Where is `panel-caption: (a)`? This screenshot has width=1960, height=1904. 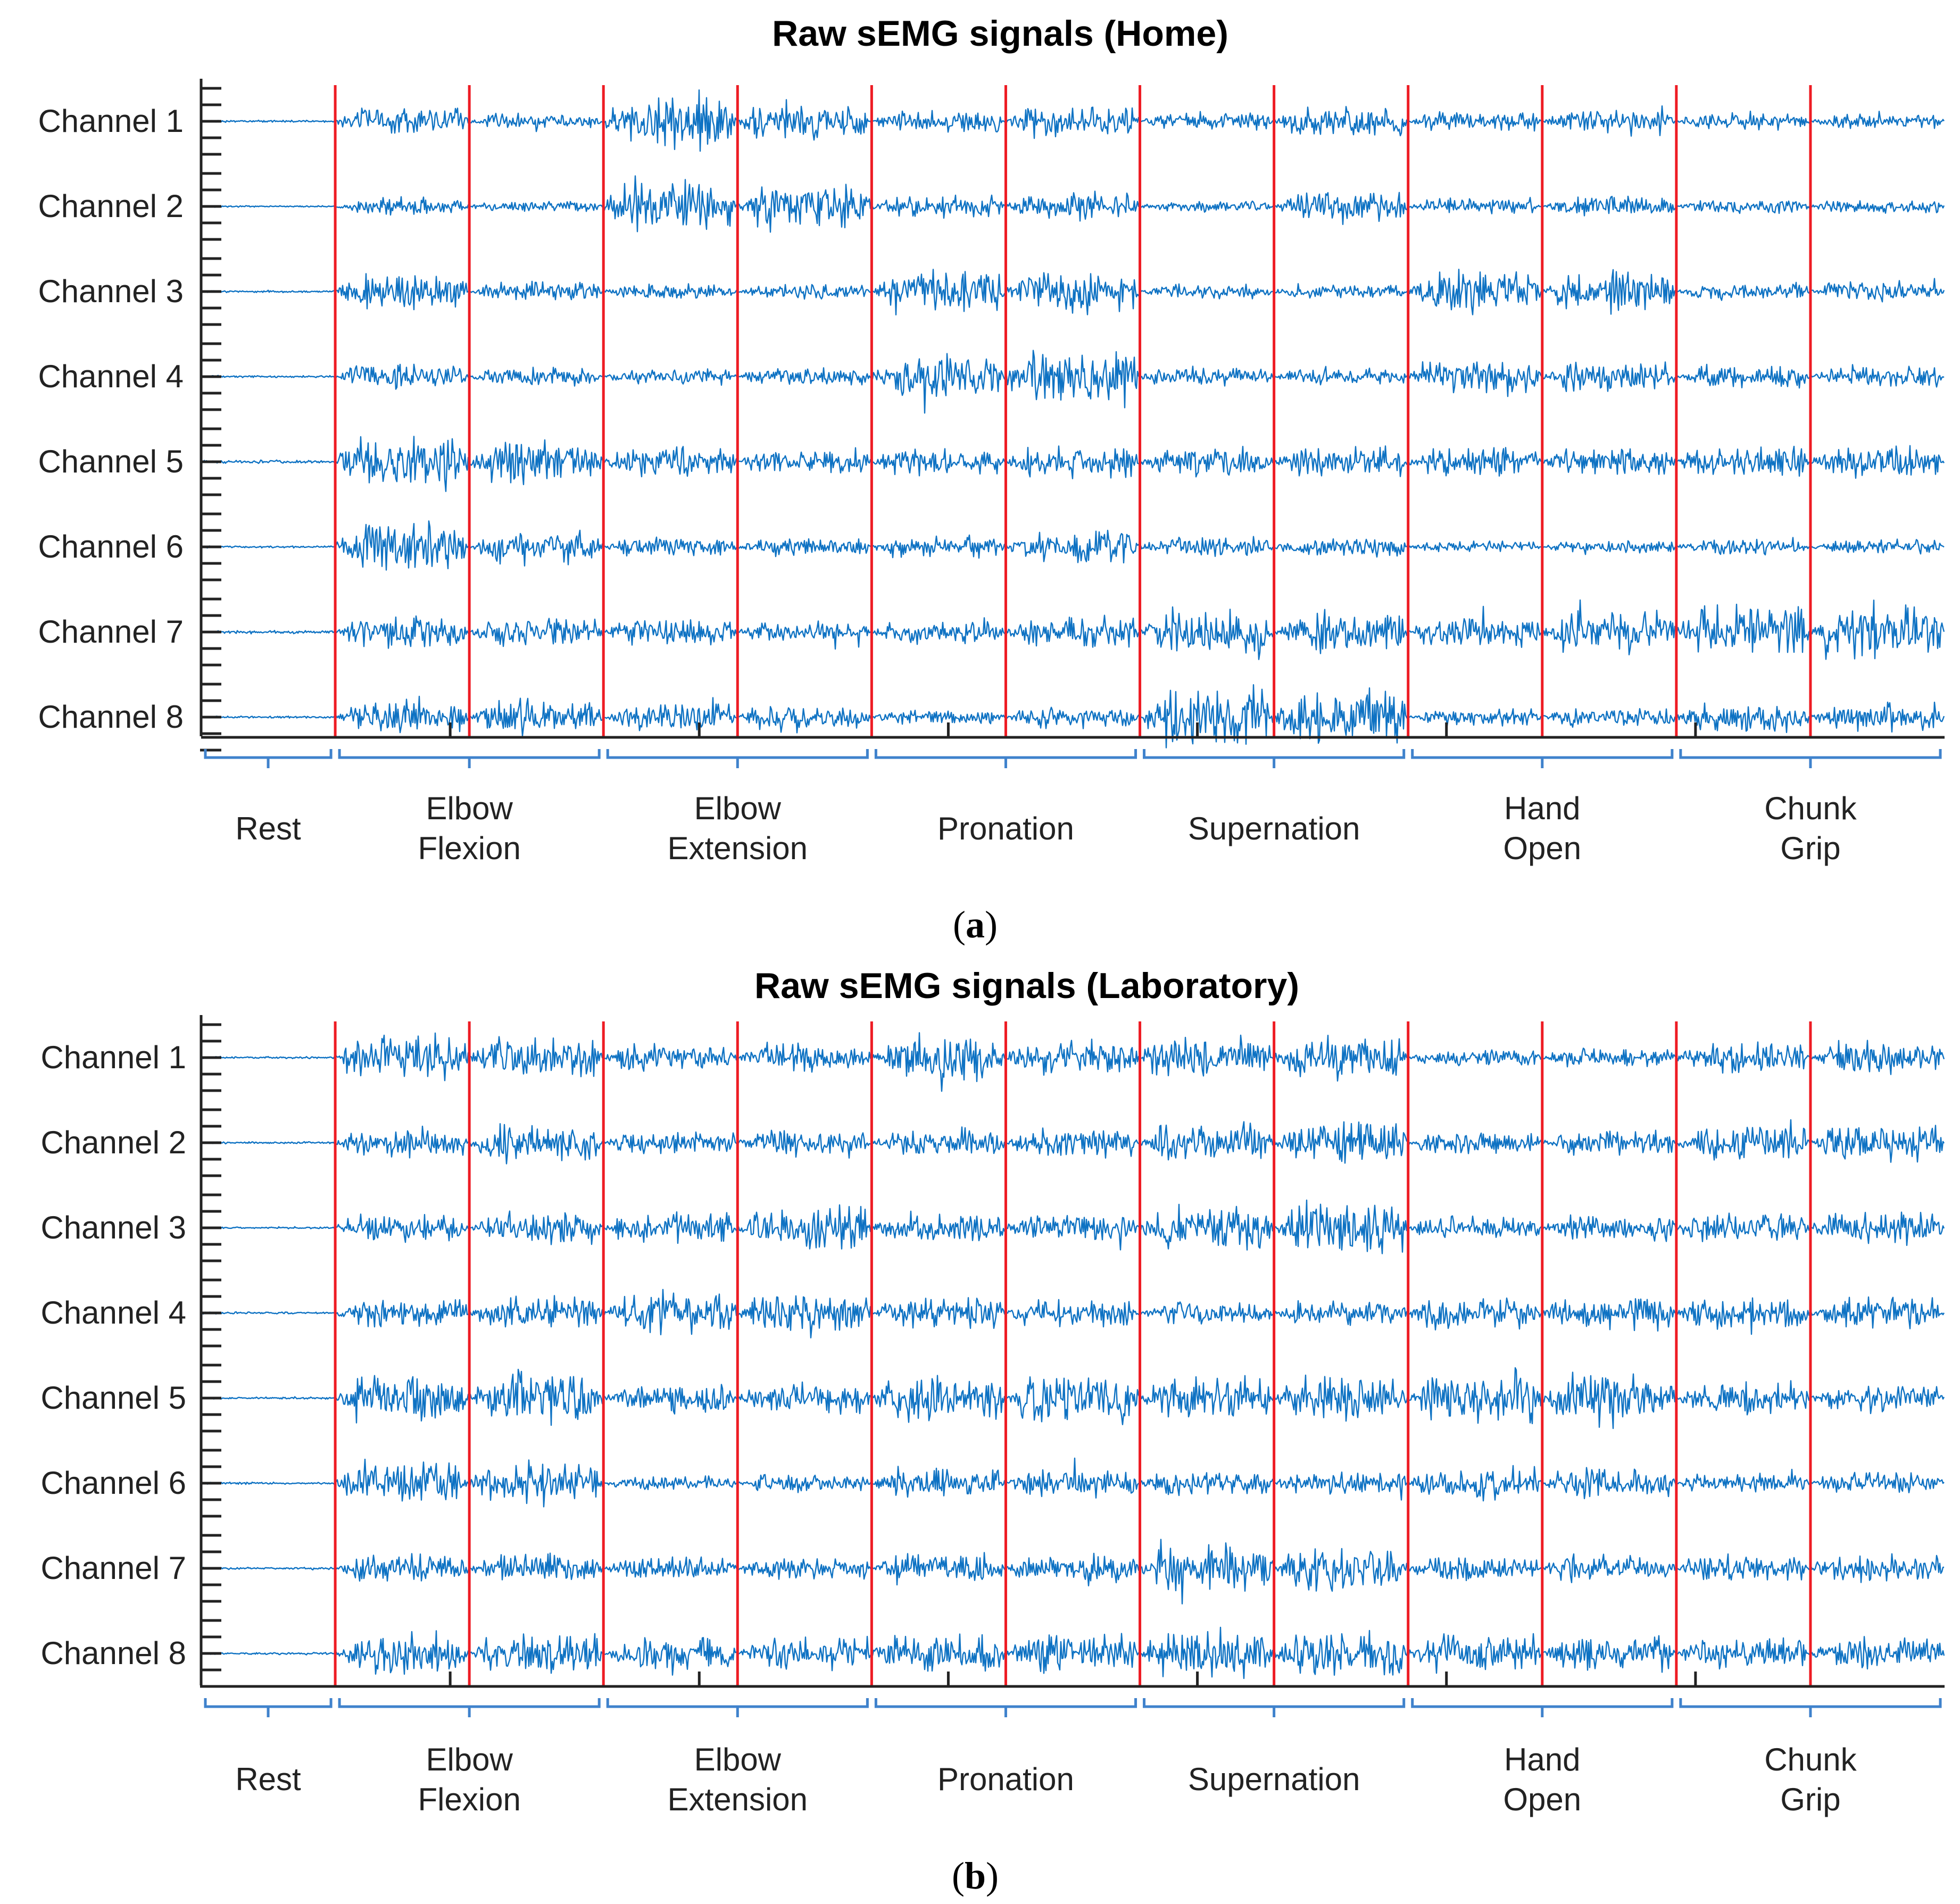
panel-caption: (a) is located at coordinates (976, 924).